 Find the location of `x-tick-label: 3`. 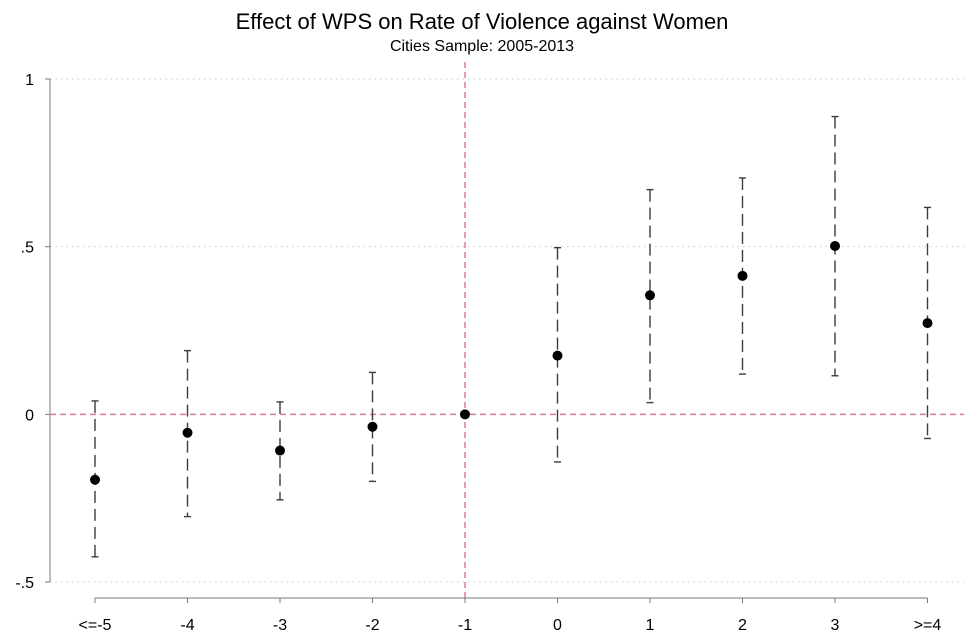

x-tick-label: 3 is located at coordinates (835, 625).